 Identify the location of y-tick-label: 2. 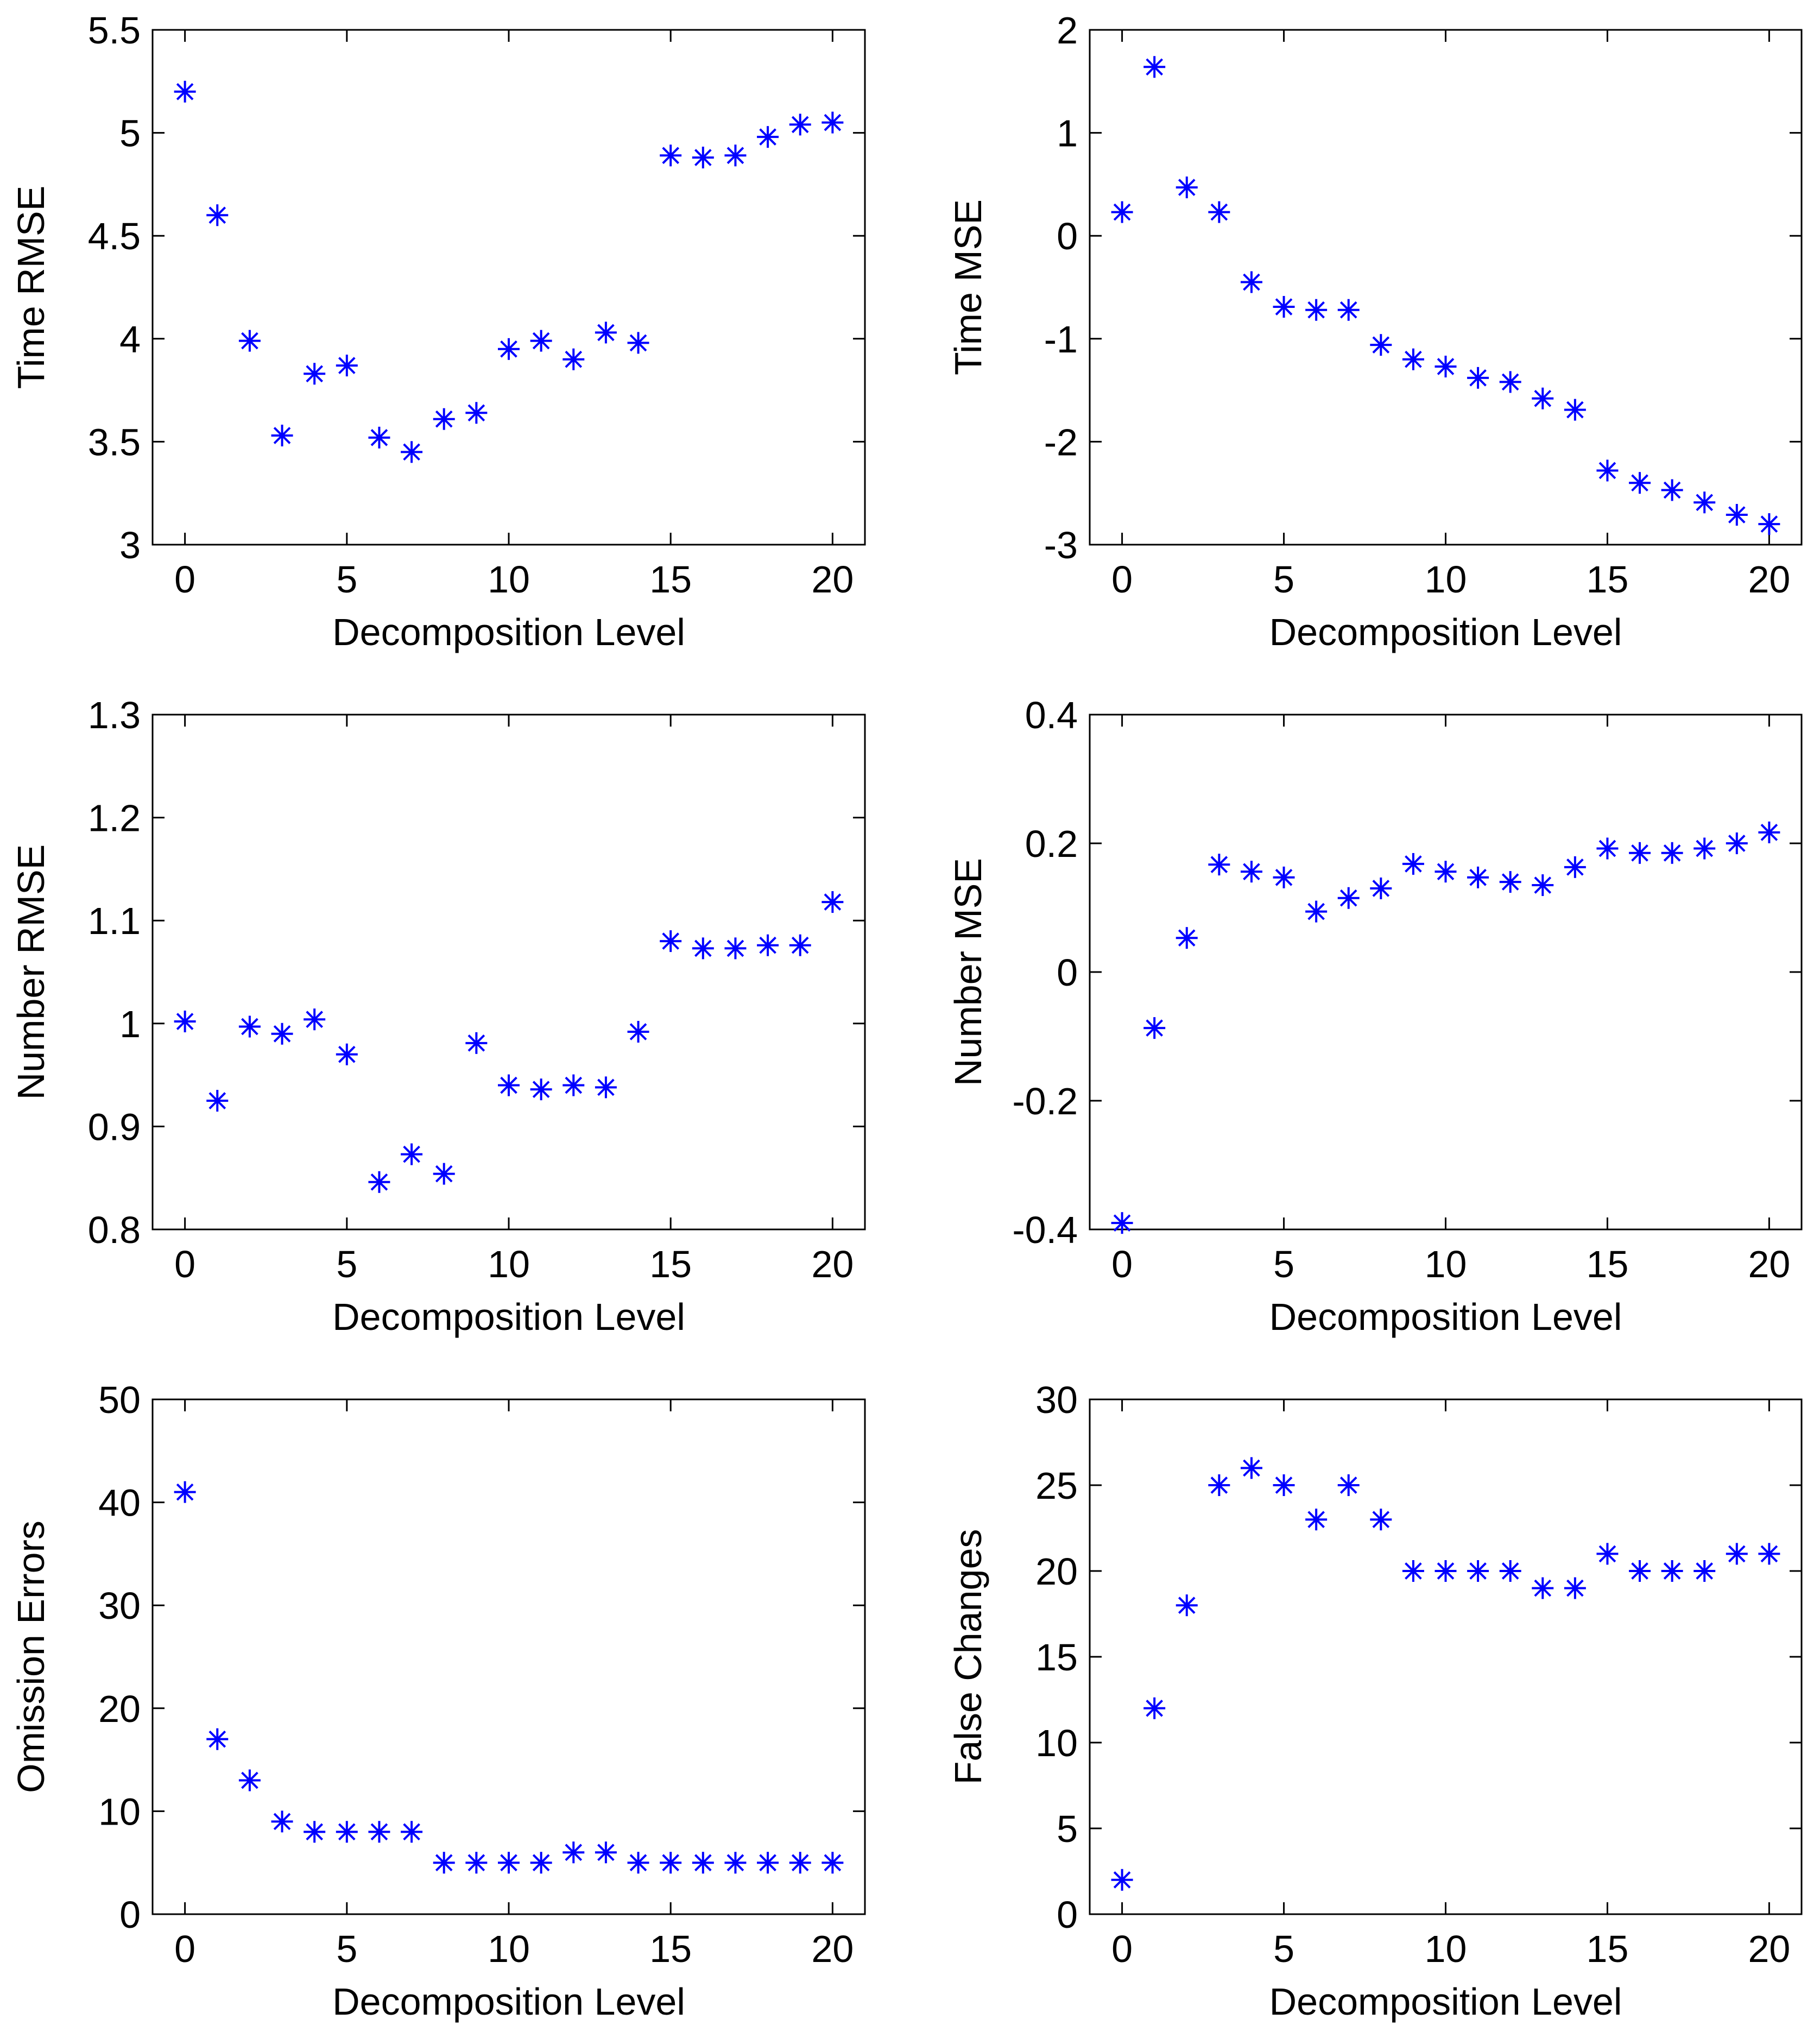
(1067, 31).